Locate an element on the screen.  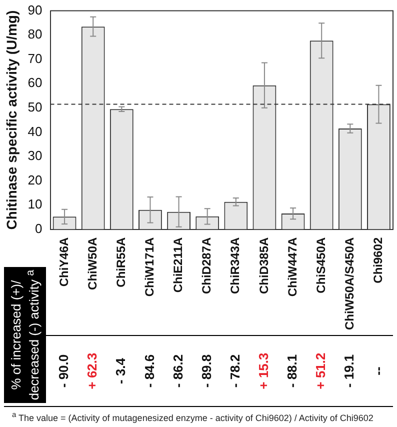
text: - 3.4 is located at coordinates (120, 370).